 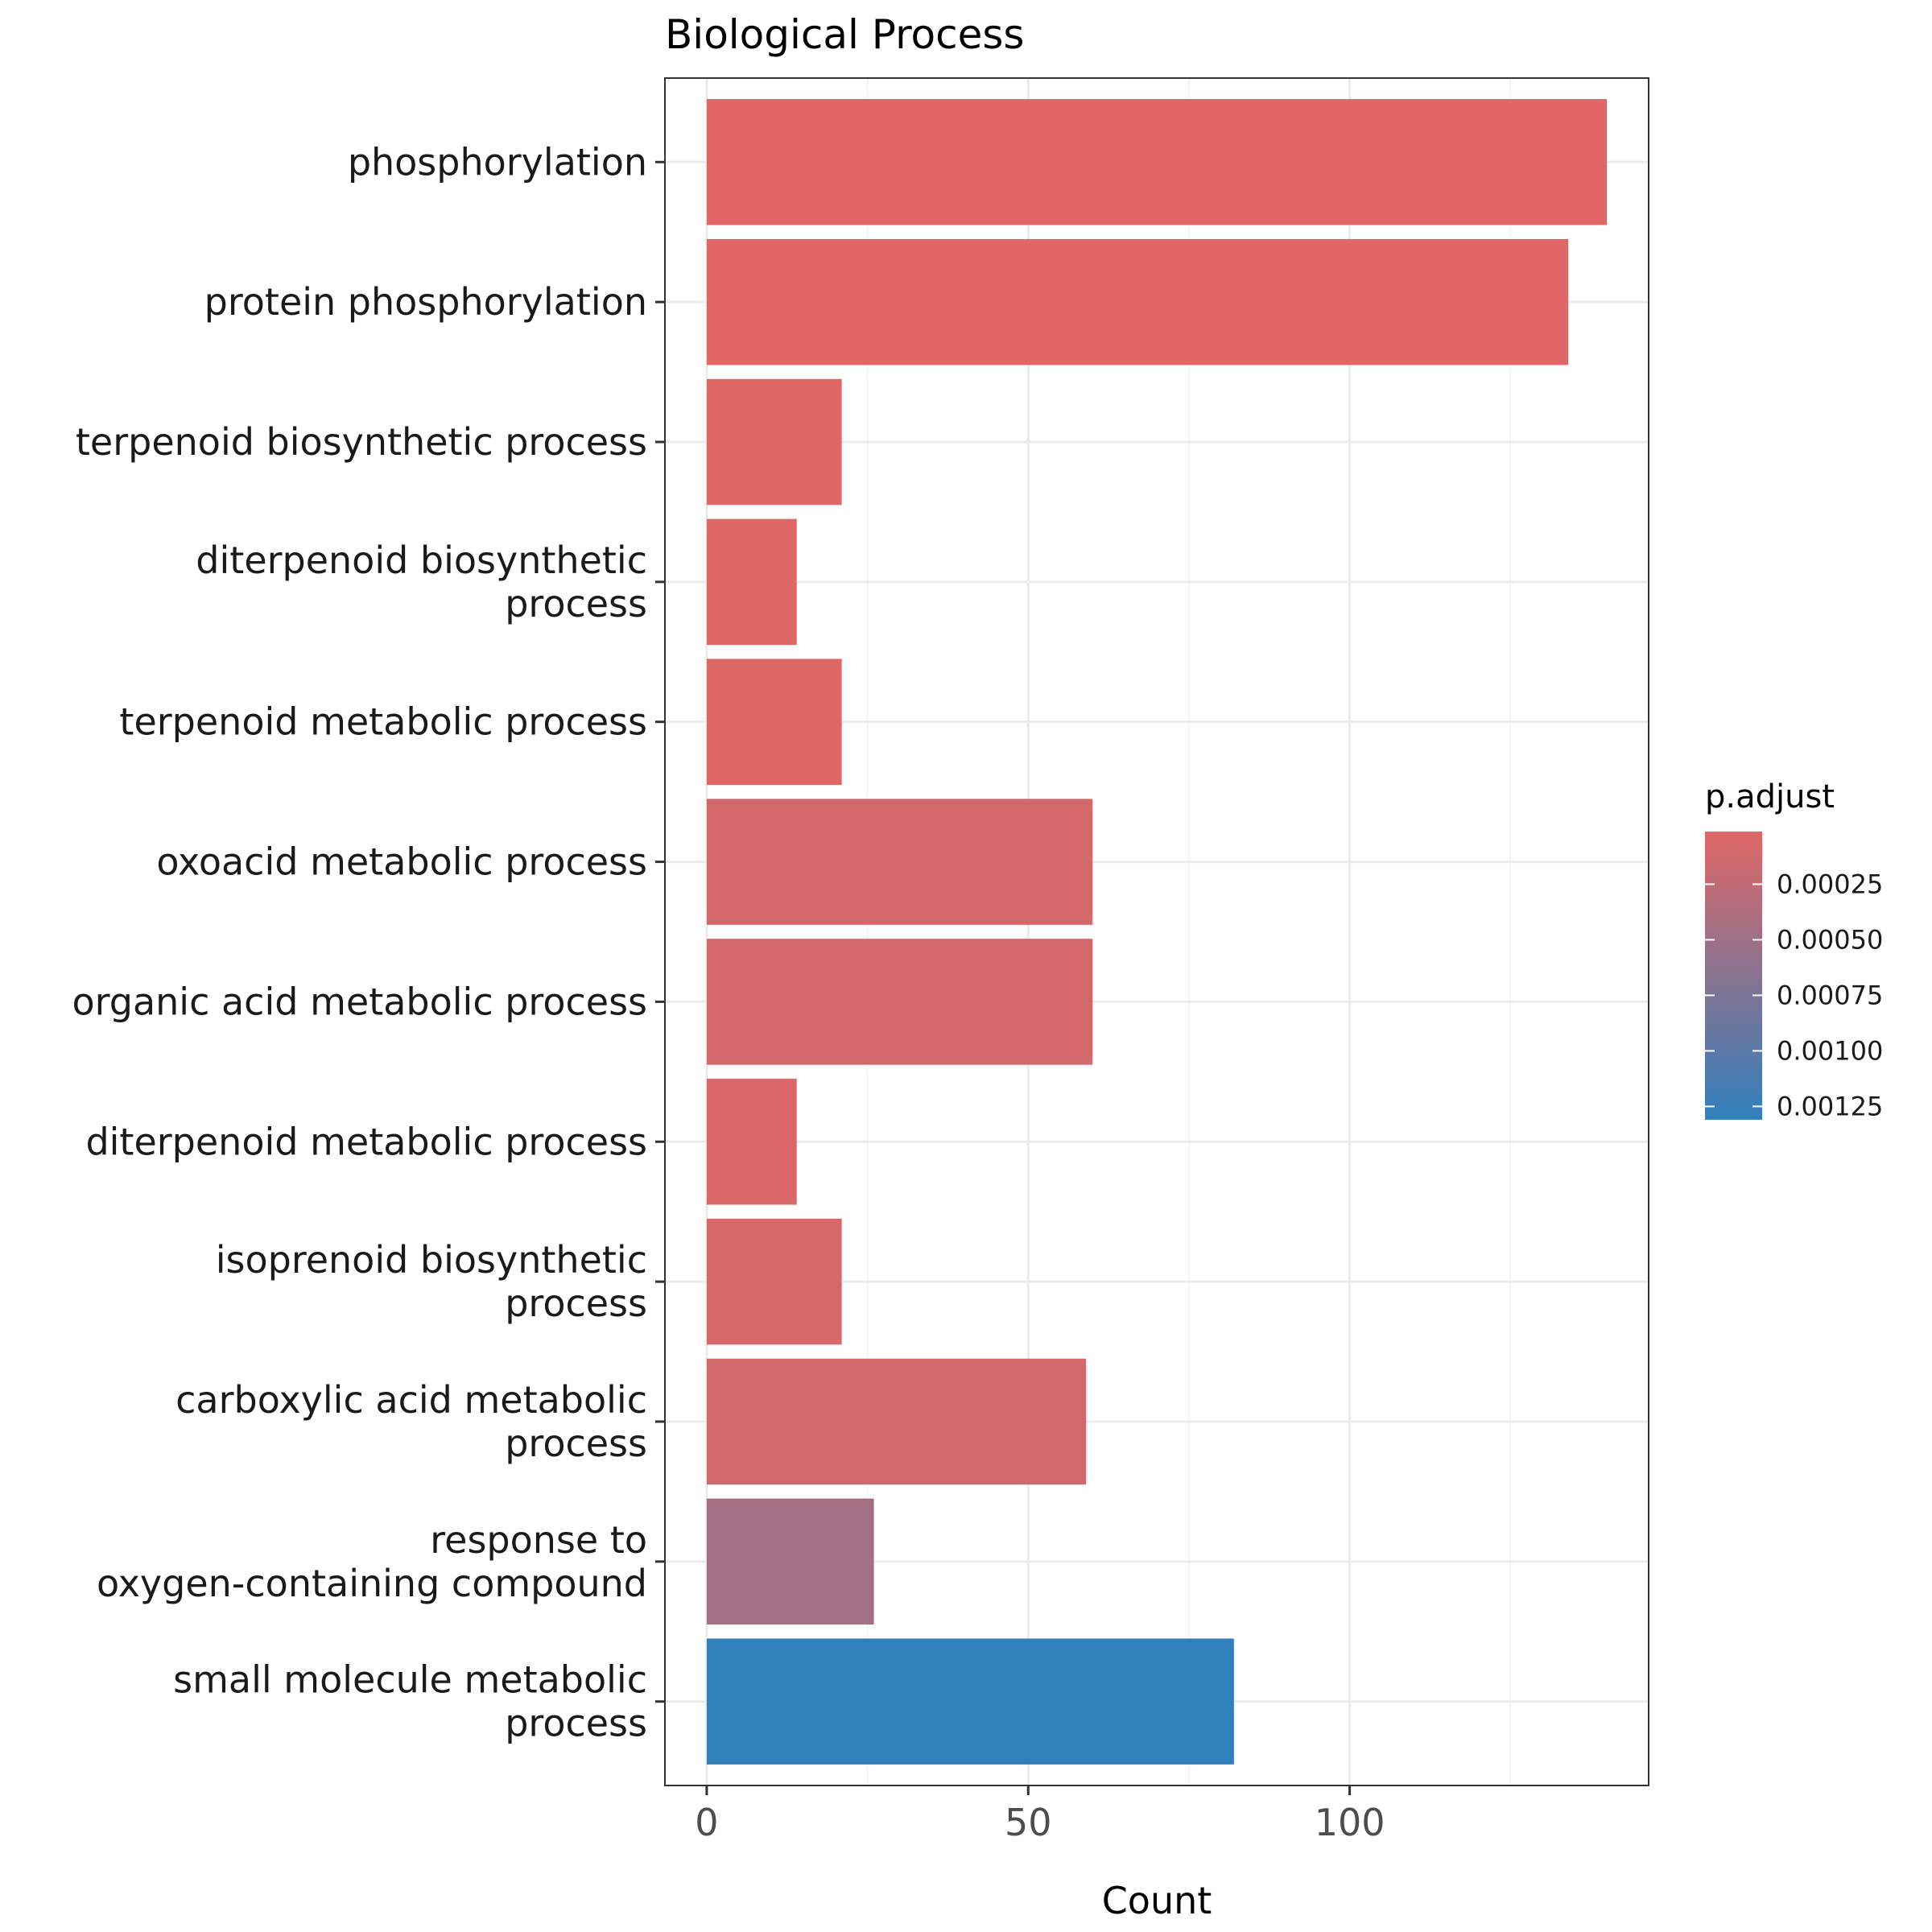 I want to click on category-label: response to oxygen-containing compound, so click(x=372, y=1561).